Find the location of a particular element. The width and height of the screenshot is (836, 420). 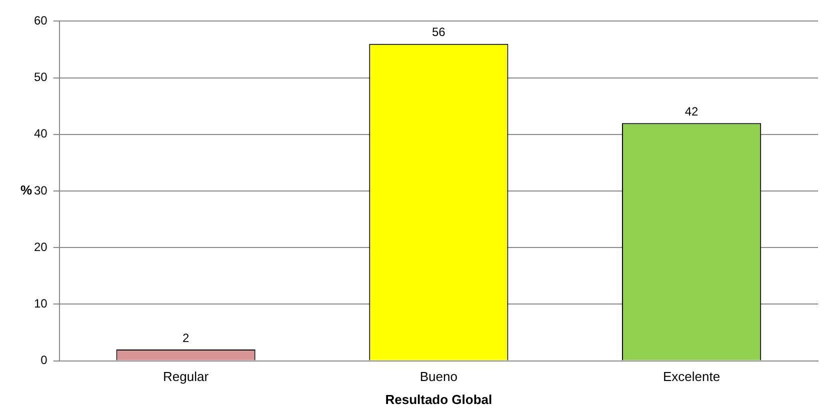

y-tick-label: 10 is located at coordinates (41, 303).